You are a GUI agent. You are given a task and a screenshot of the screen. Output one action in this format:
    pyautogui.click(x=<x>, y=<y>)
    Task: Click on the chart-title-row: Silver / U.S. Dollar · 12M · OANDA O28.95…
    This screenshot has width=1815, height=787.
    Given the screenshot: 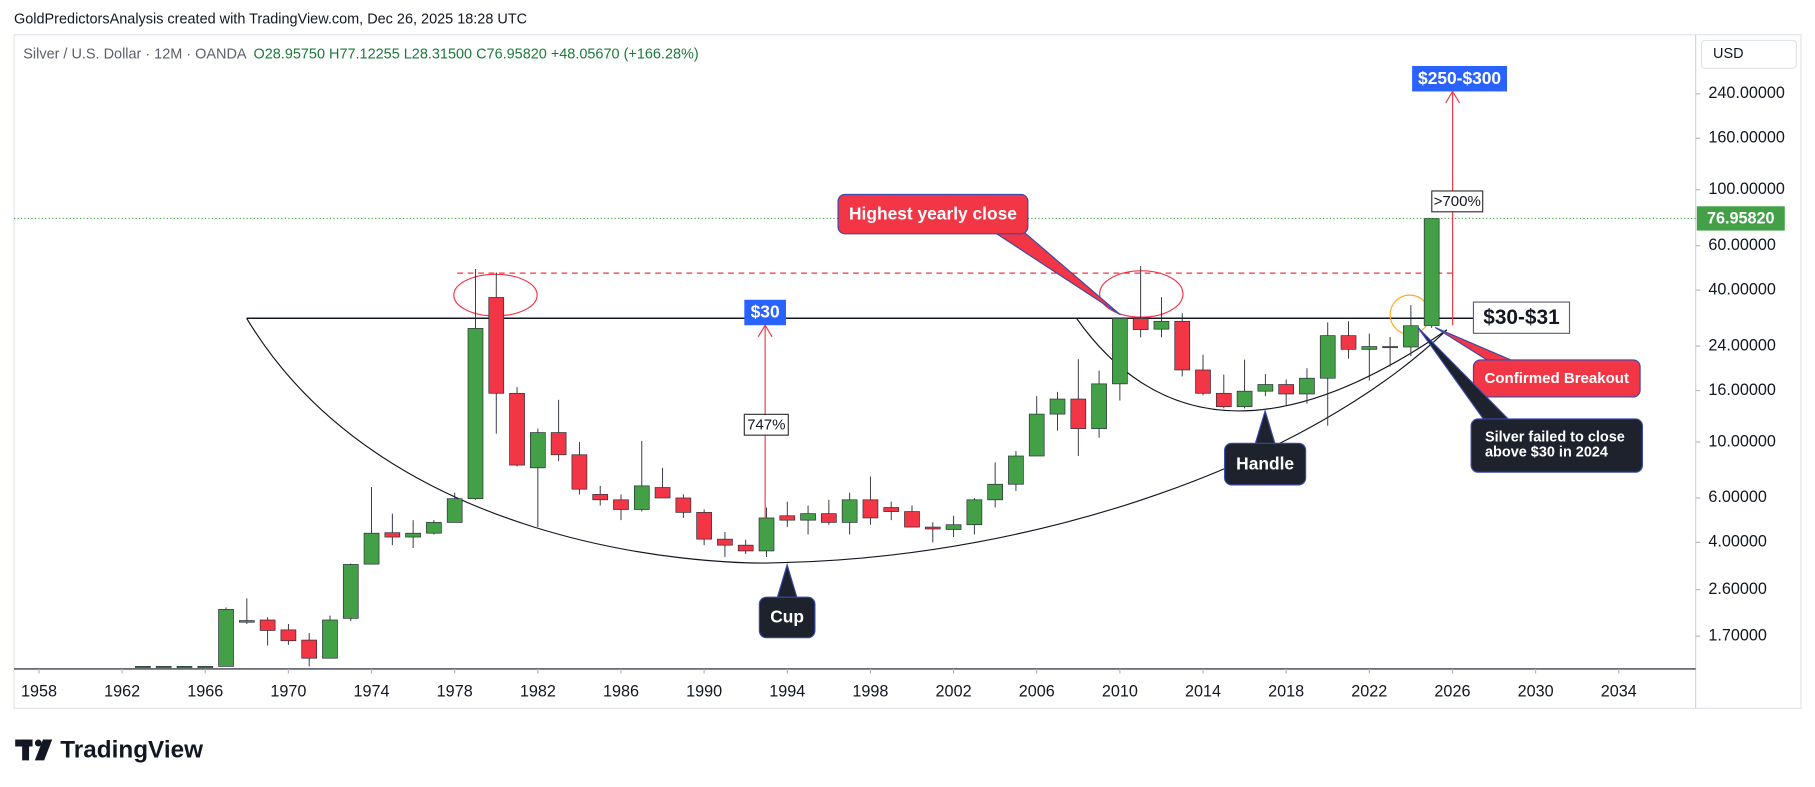 What is the action you would take?
    pyautogui.click(x=360, y=54)
    